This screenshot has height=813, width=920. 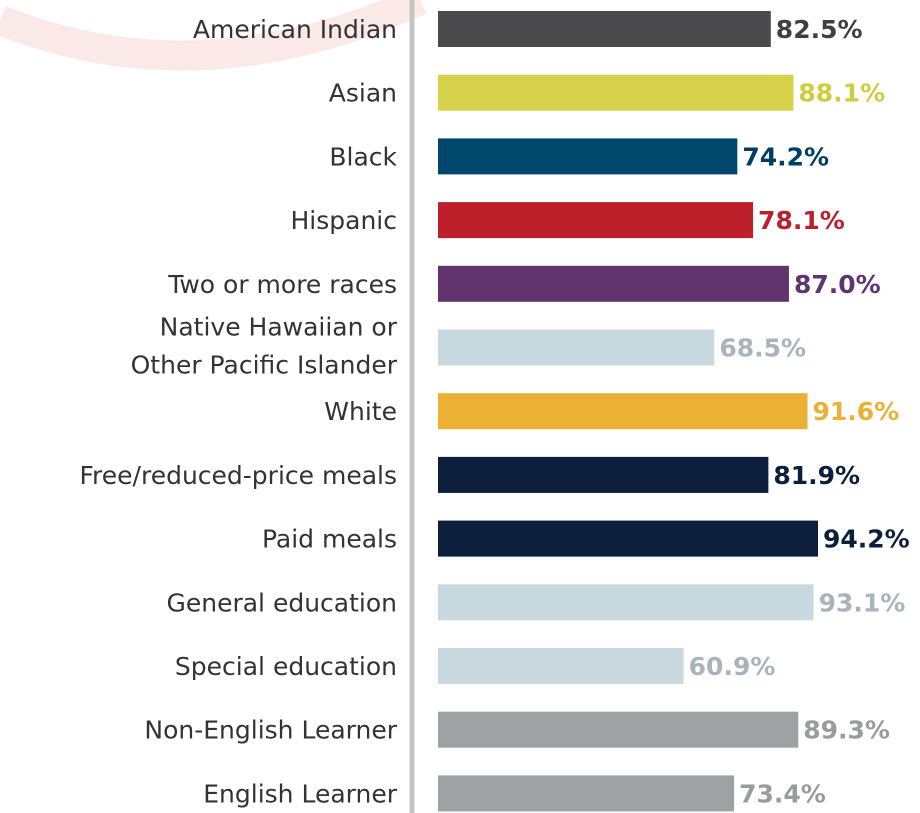 I want to click on value-label: 73.4%, so click(x=782, y=793).